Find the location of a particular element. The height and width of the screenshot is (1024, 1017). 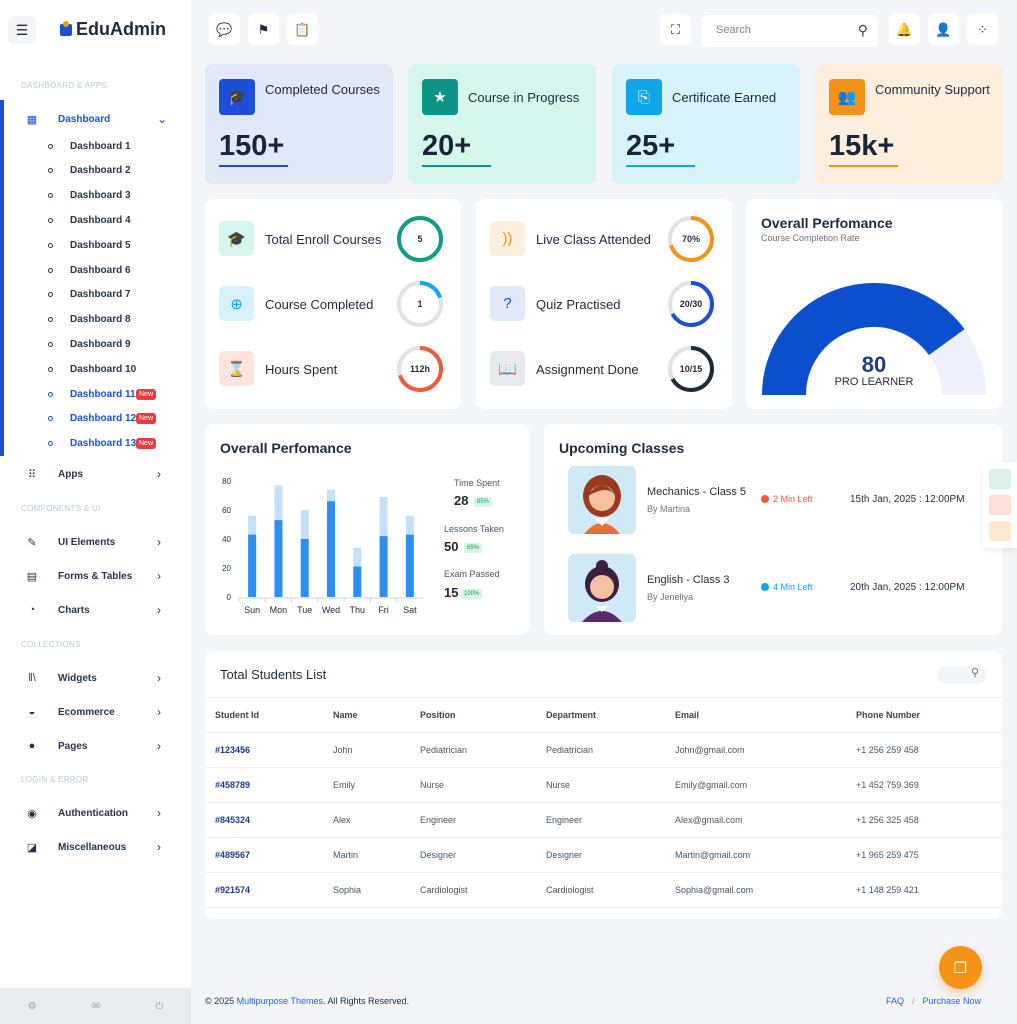

table-cell: Cardiologist is located at coordinates (600, 890).